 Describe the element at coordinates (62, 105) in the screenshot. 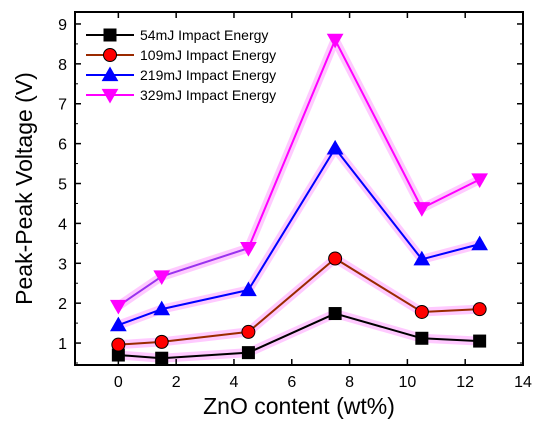

I see `y-tick-label: 7` at that location.